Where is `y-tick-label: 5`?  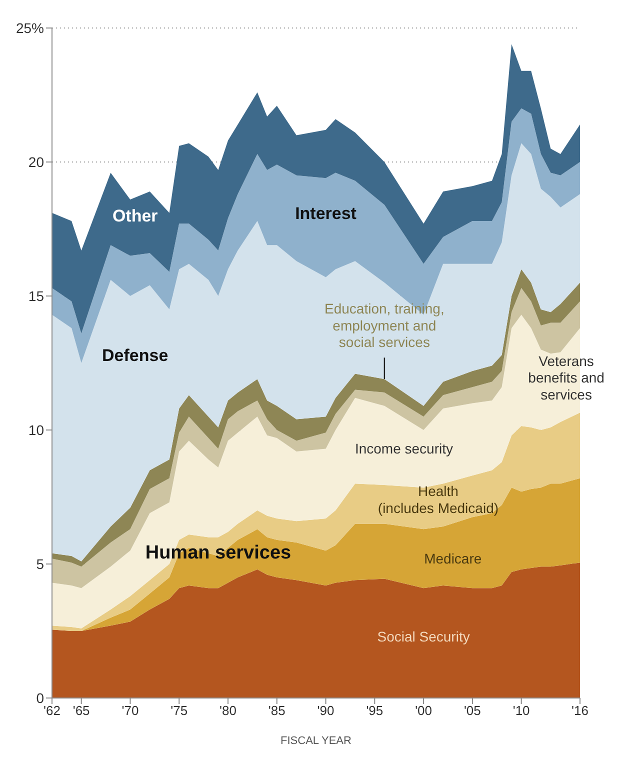 y-tick-label: 5 is located at coordinates (40, 564).